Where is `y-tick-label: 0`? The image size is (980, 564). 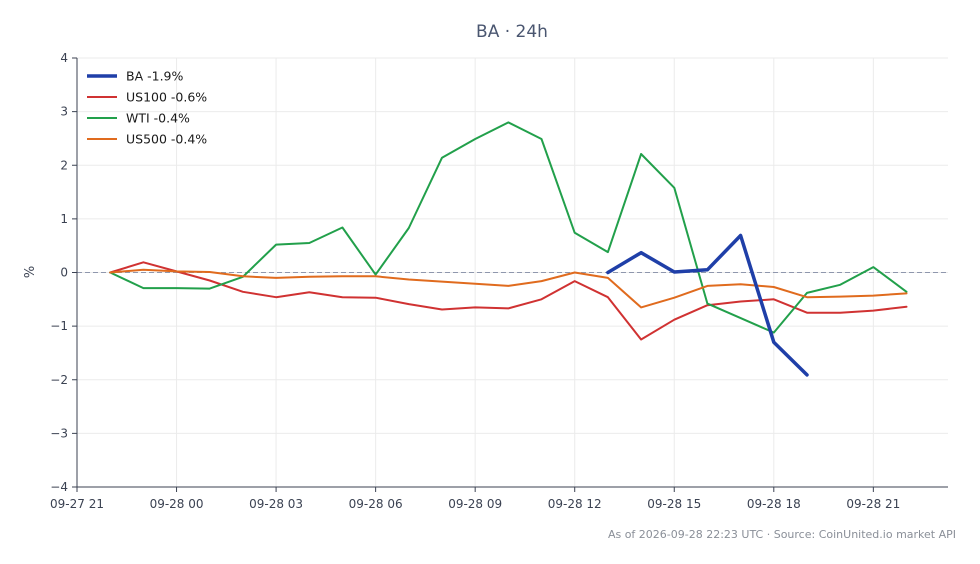 y-tick-label: 0 is located at coordinates (64, 273).